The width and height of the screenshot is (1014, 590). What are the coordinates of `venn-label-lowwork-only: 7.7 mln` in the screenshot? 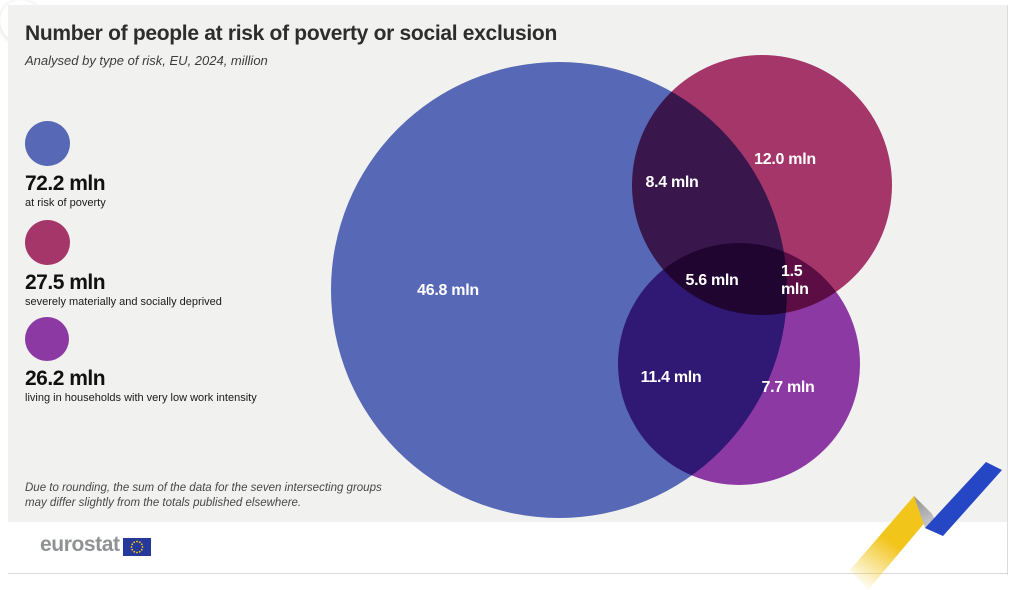 It's located at (788, 387).